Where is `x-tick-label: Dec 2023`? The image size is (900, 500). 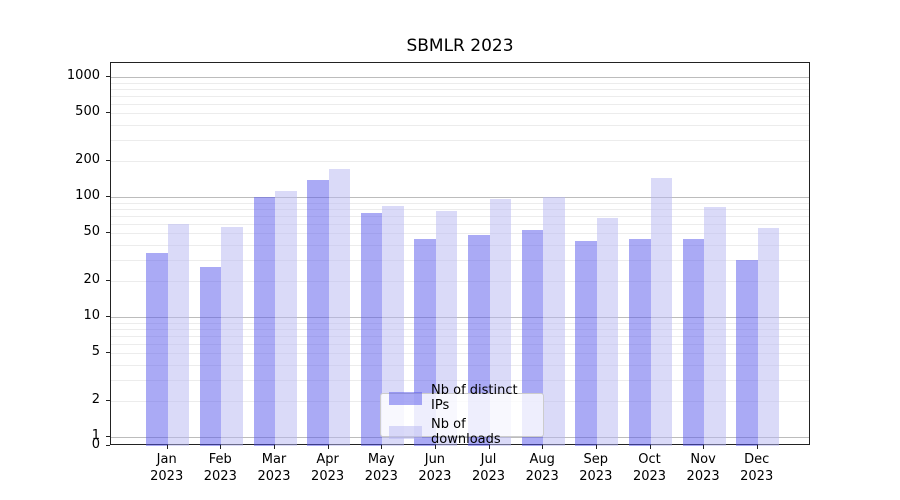 x-tick-label: Dec 2023 is located at coordinates (757, 468).